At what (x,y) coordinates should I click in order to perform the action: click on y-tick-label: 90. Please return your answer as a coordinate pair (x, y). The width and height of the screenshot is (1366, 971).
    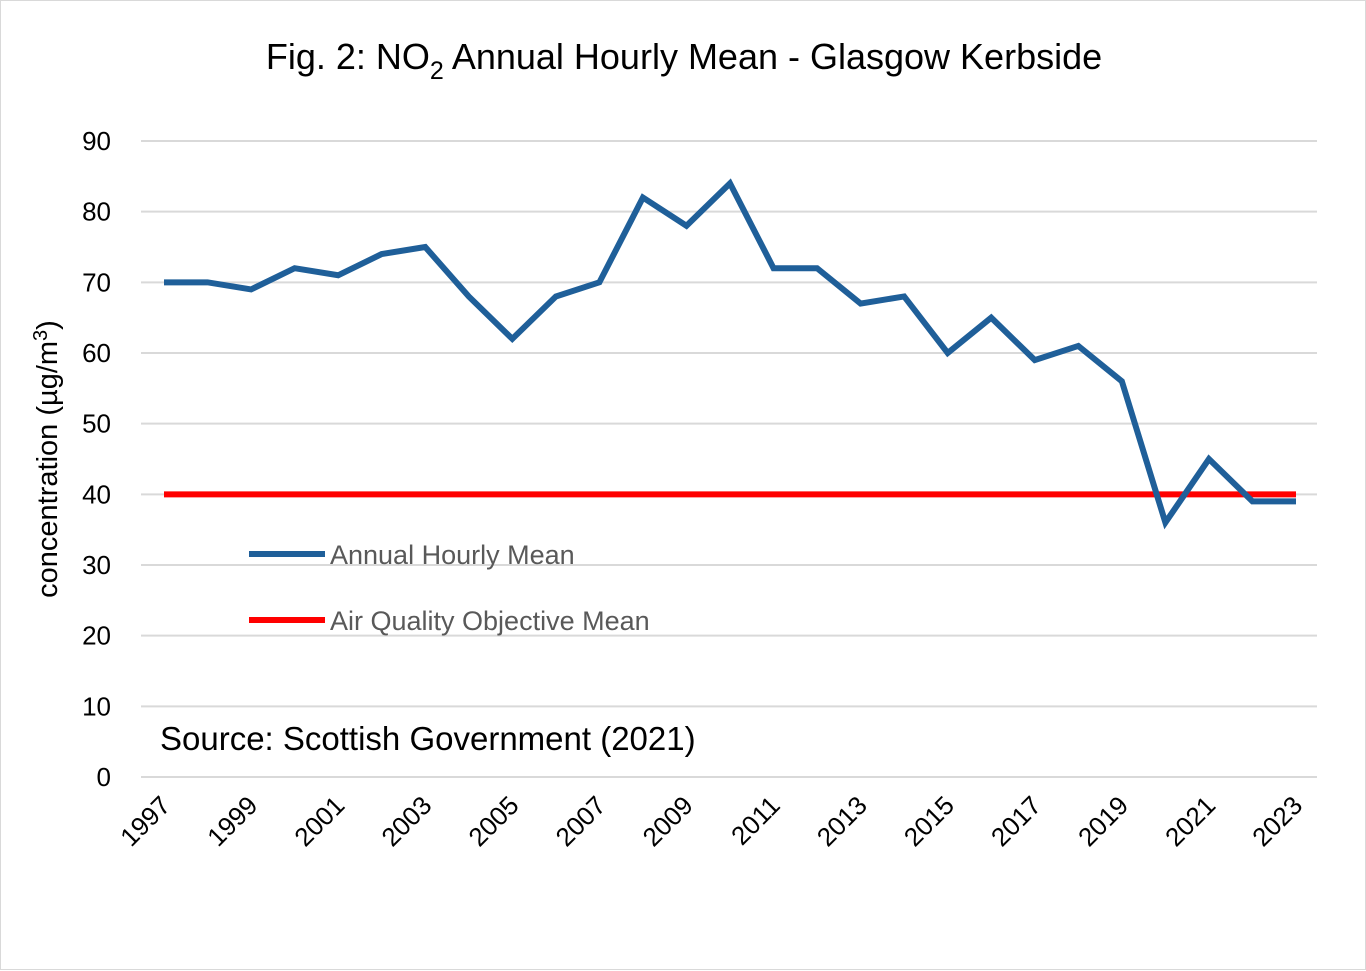
    Looking at the image, I should click on (96, 141).